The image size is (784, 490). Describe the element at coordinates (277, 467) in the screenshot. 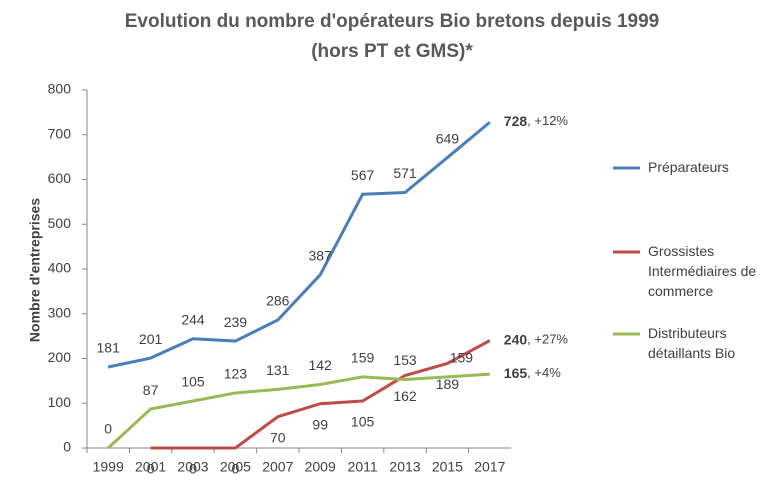

I see `x-tick-label: 2007` at that location.